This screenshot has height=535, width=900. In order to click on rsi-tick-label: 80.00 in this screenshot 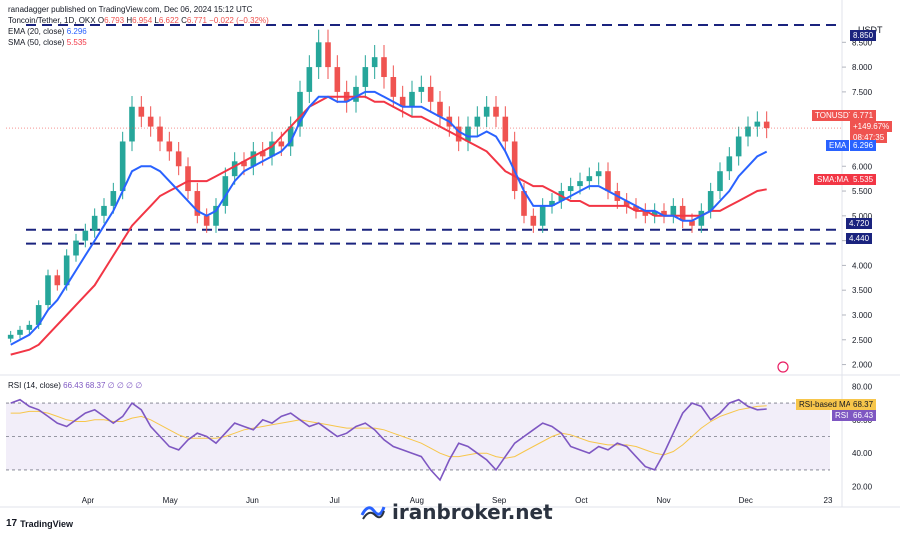, I will do `click(862, 386)`.